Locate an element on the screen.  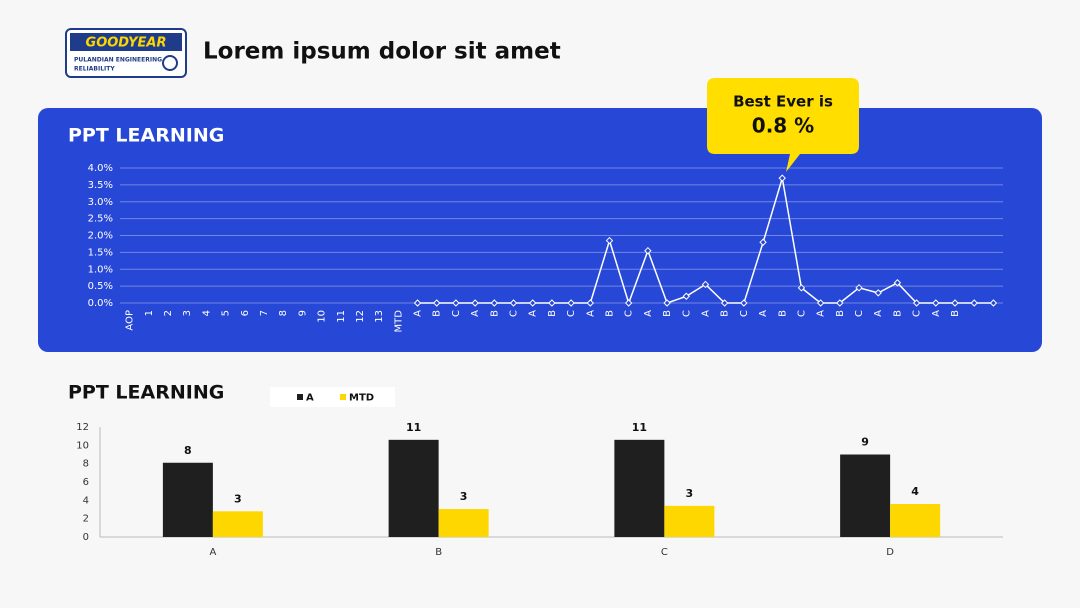
x-tick-label: D is located at coordinates (890, 552).